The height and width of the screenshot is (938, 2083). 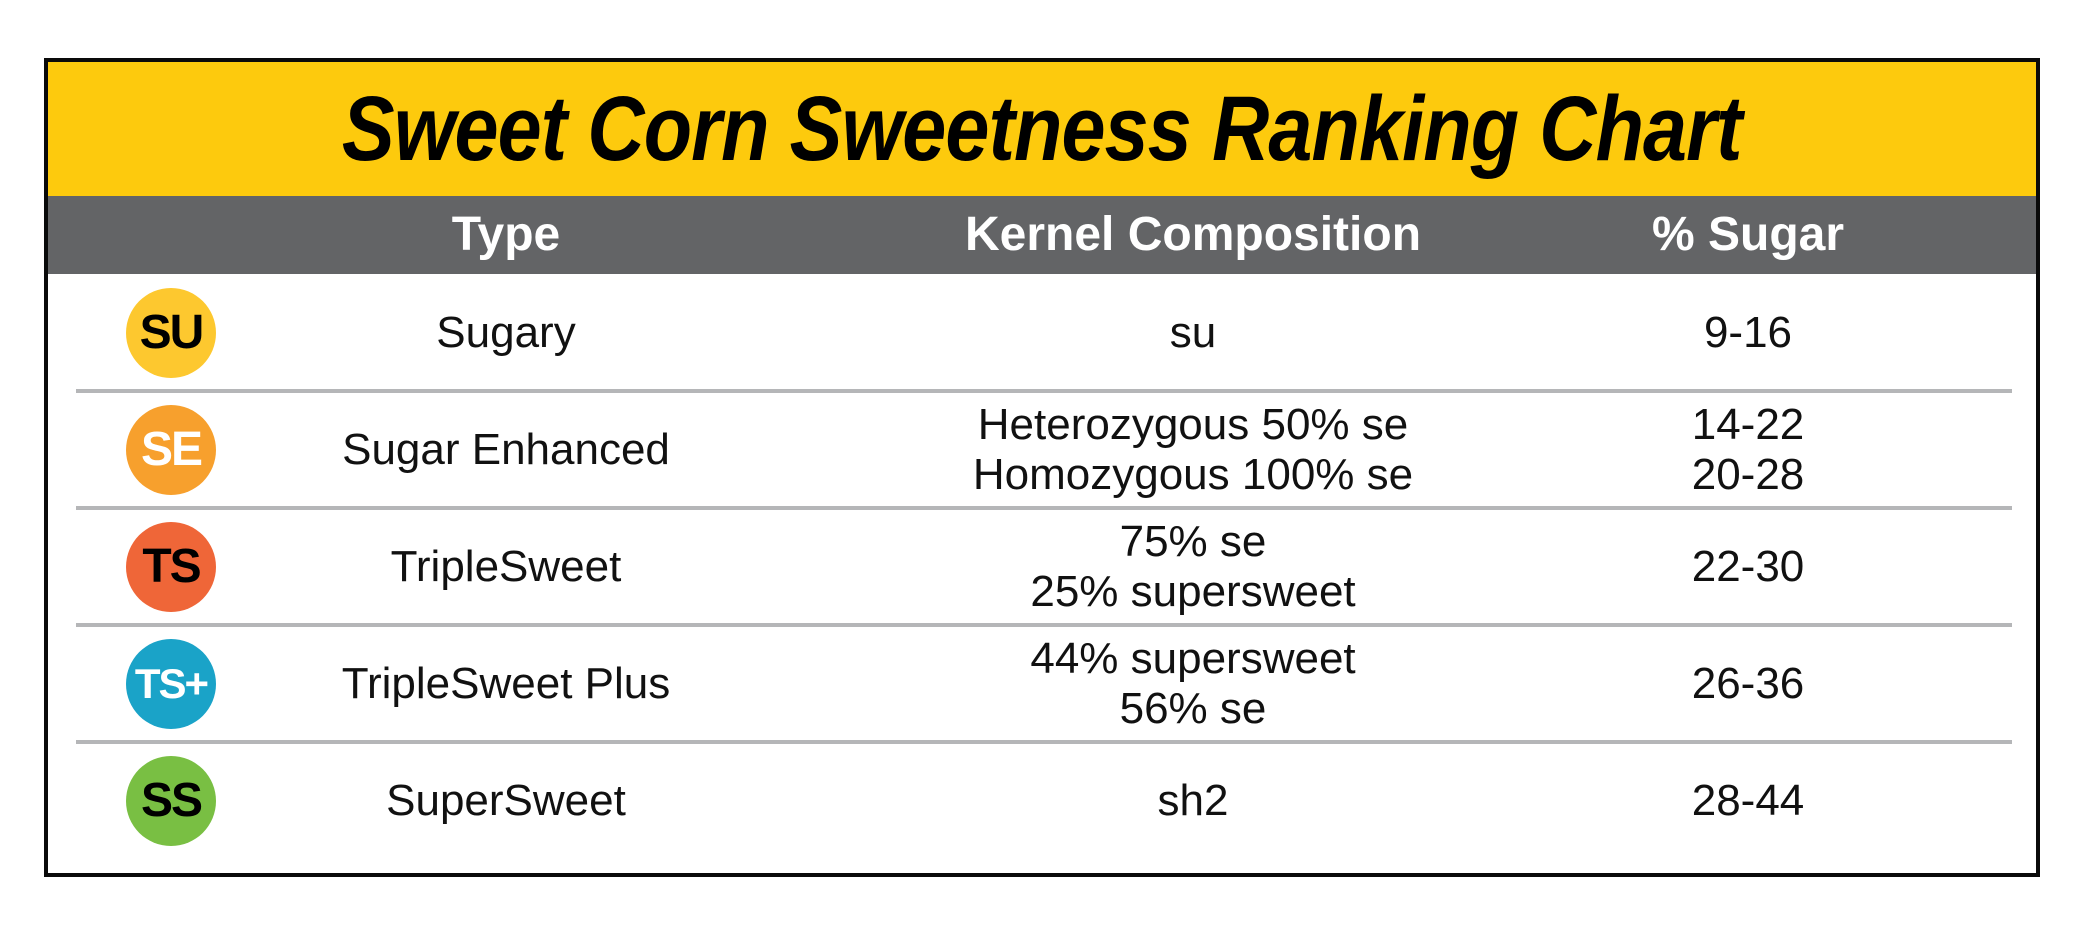 What do you see at coordinates (1193, 708) in the screenshot?
I see `composition-line: 56% se` at bounding box center [1193, 708].